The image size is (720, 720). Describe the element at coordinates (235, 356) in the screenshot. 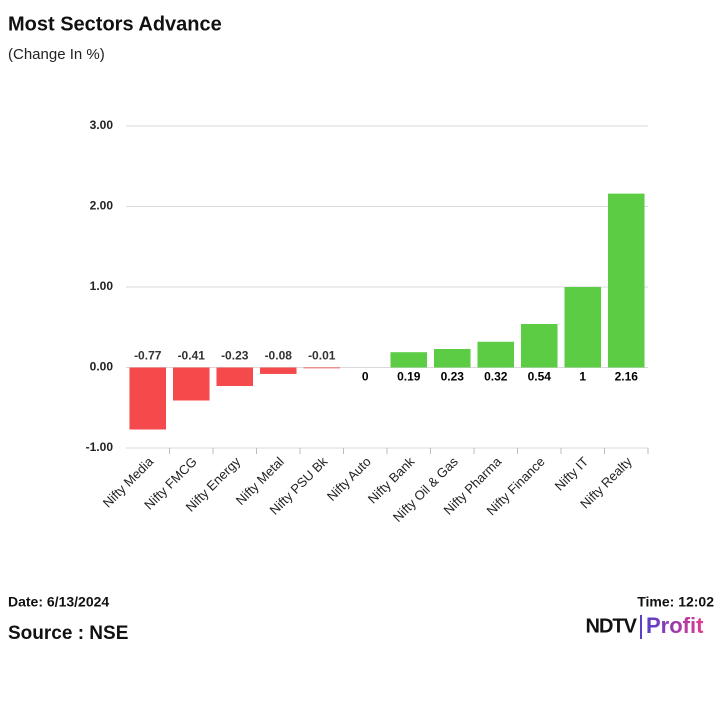

I see `data-label: -0.23` at that location.